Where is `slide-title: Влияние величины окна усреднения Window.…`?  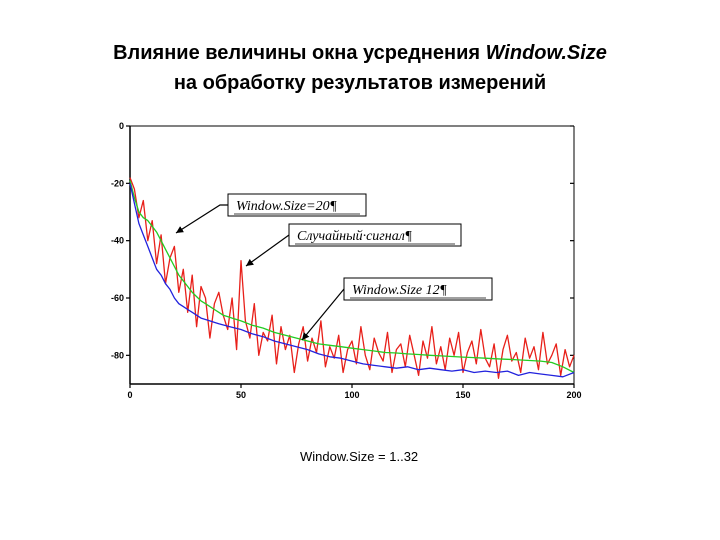
slide-title: Влияние величины окна усреднения Window.… is located at coordinates (360, 68).